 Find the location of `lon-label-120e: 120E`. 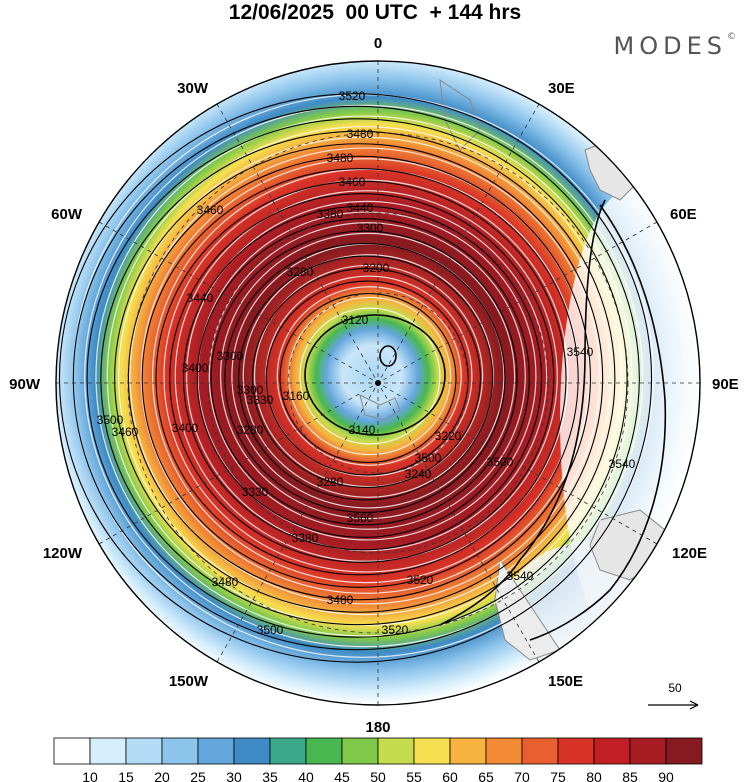

lon-label-120e: 120E is located at coordinates (689, 553).